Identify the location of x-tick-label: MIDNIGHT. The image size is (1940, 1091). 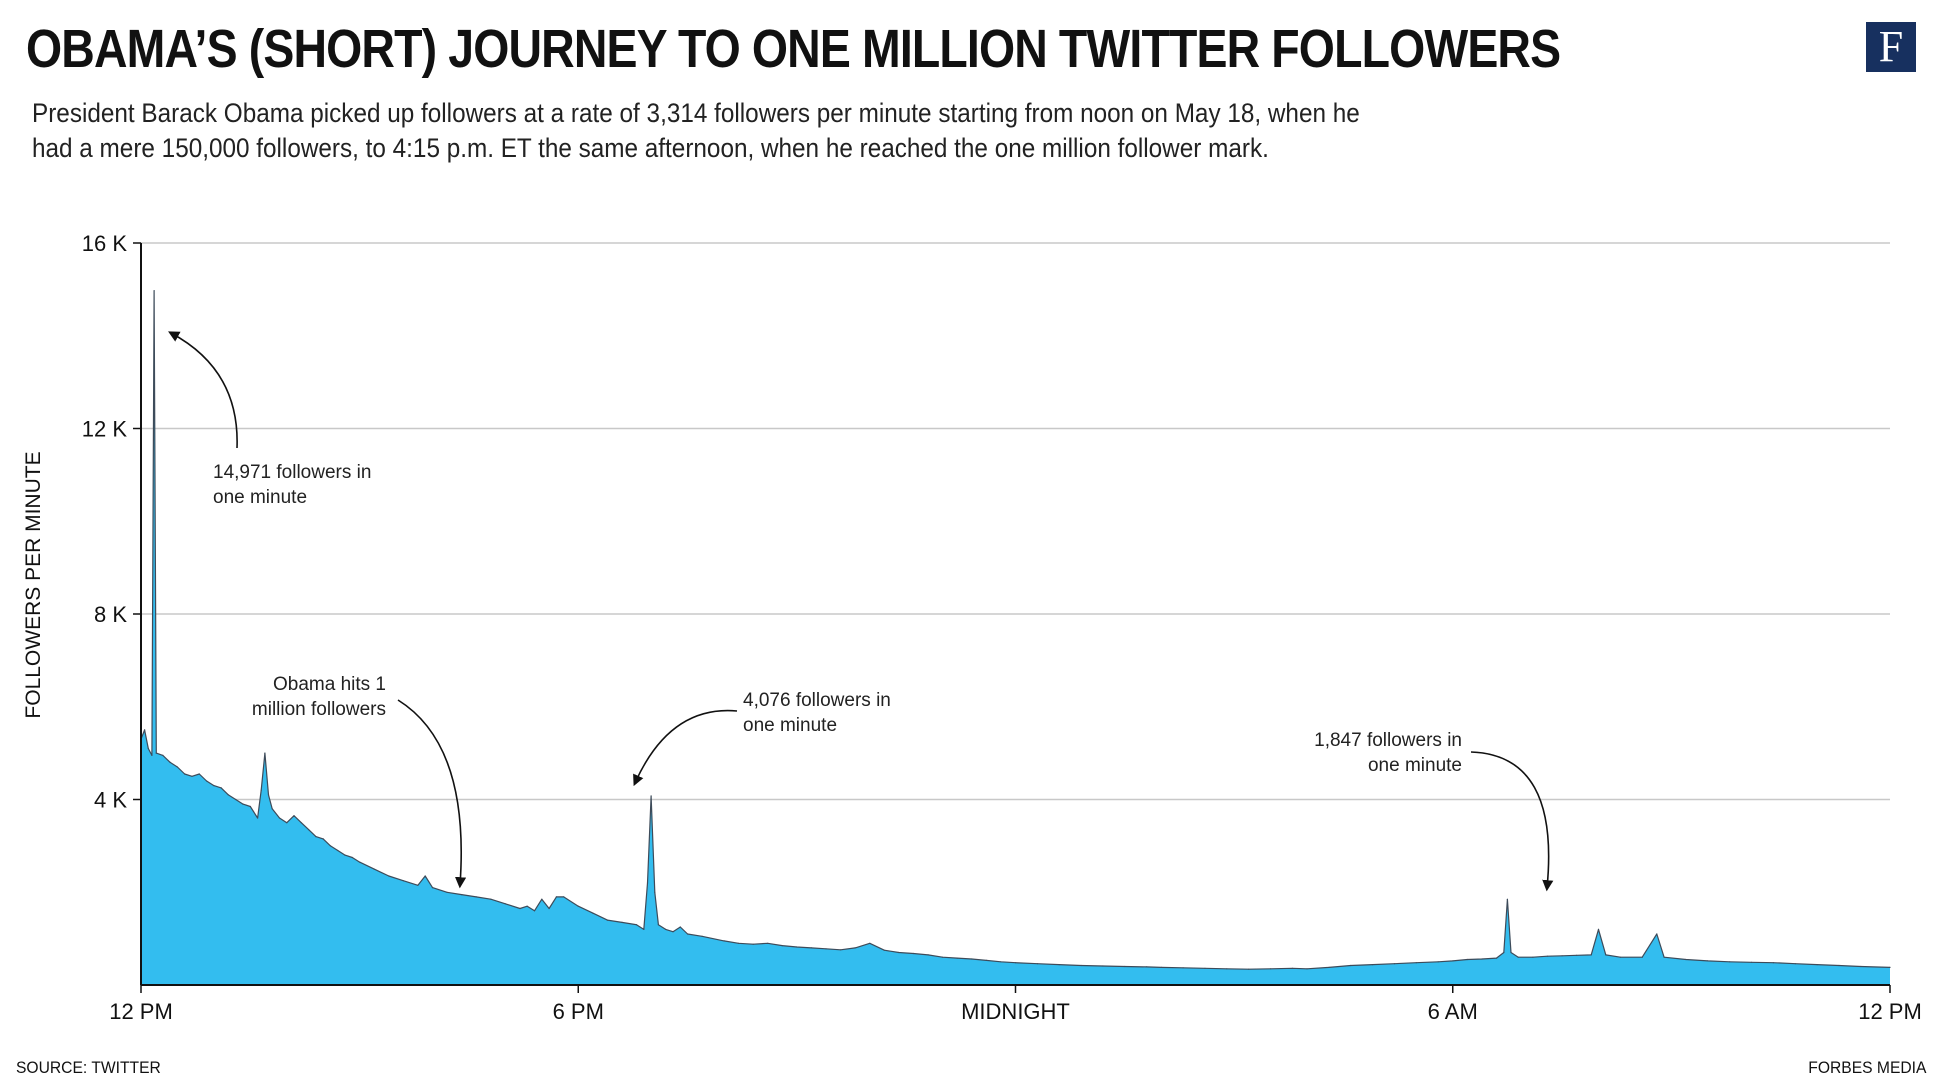
(1015, 1011).